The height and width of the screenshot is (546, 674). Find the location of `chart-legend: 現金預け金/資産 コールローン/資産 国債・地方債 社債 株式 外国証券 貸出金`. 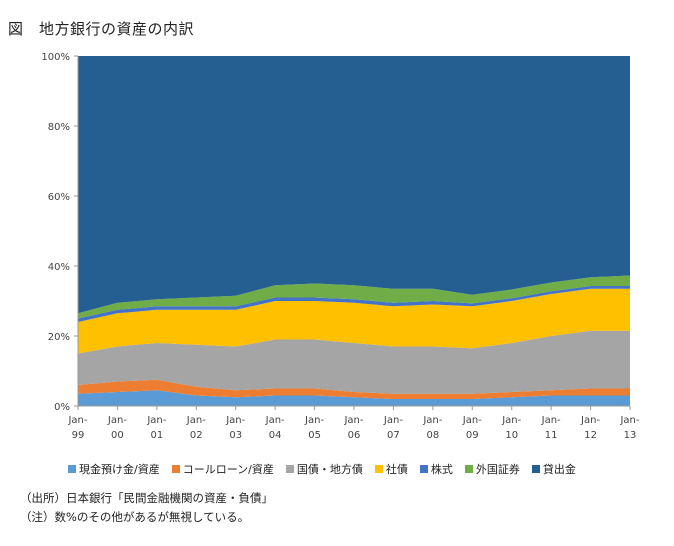

chart-legend: 現金預け金/資産 コールローン/資産 国債・地方債 社債 株式 外国証券 貸出金 is located at coordinates (322, 469).